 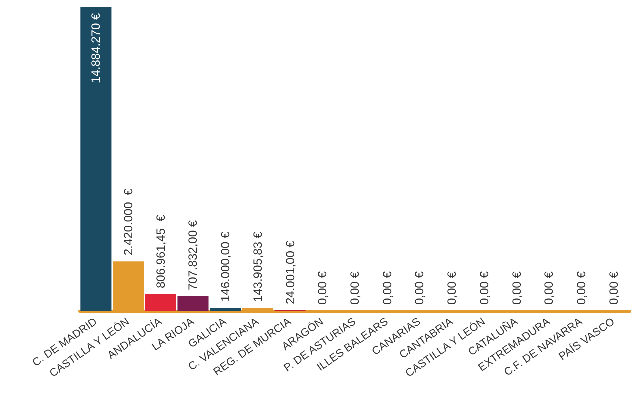 I want to click on data-label: 806.961,45 €, so click(x=161, y=251).